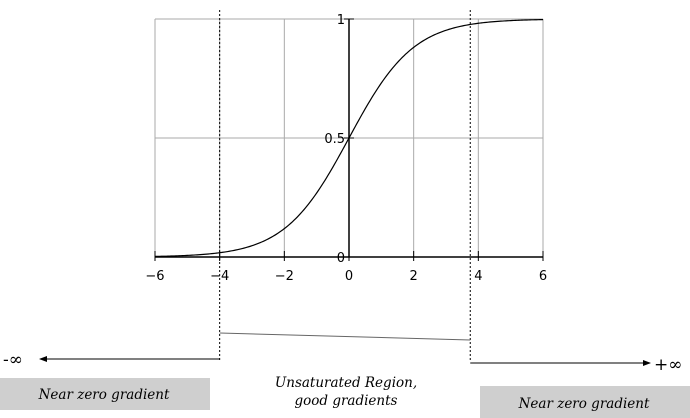 The height and width of the screenshot is (418, 690). Describe the element at coordinates (668, 365) in the screenshot. I see `positive-infinity-label: +∞` at that location.